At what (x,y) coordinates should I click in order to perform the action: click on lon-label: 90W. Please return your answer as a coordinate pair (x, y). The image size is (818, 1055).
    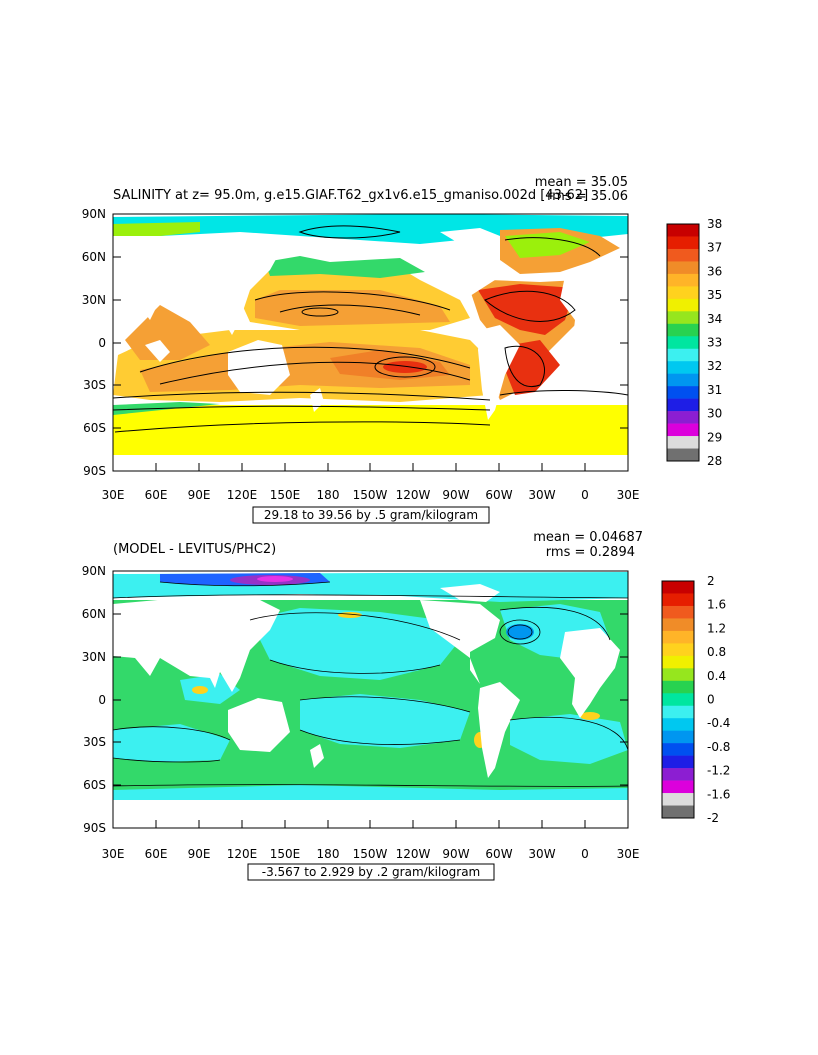
    Looking at the image, I should click on (455, 495).